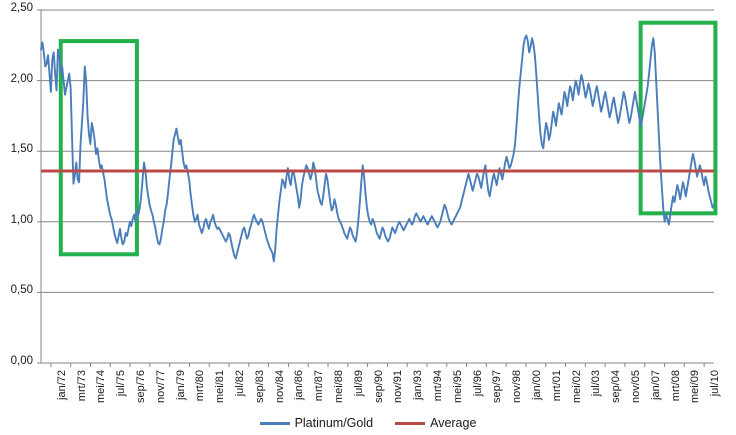  What do you see at coordinates (180, 385) in the screenshot?
I see `x-axis-label: jan/79` at bounding box center [180, 385].